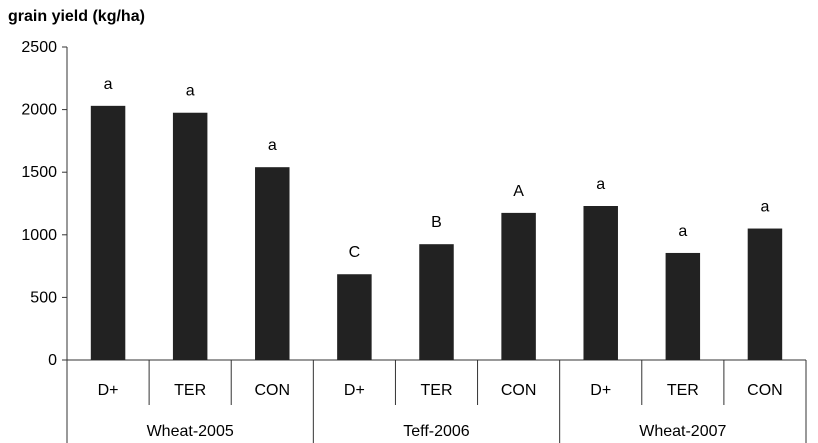 Image resolution: width=818 pixels, height=443 pixels. What do you see at coordinates (39, 172) in the screenshot?
I see `y-tick-label: 1500` at bounding box center [39, 172].